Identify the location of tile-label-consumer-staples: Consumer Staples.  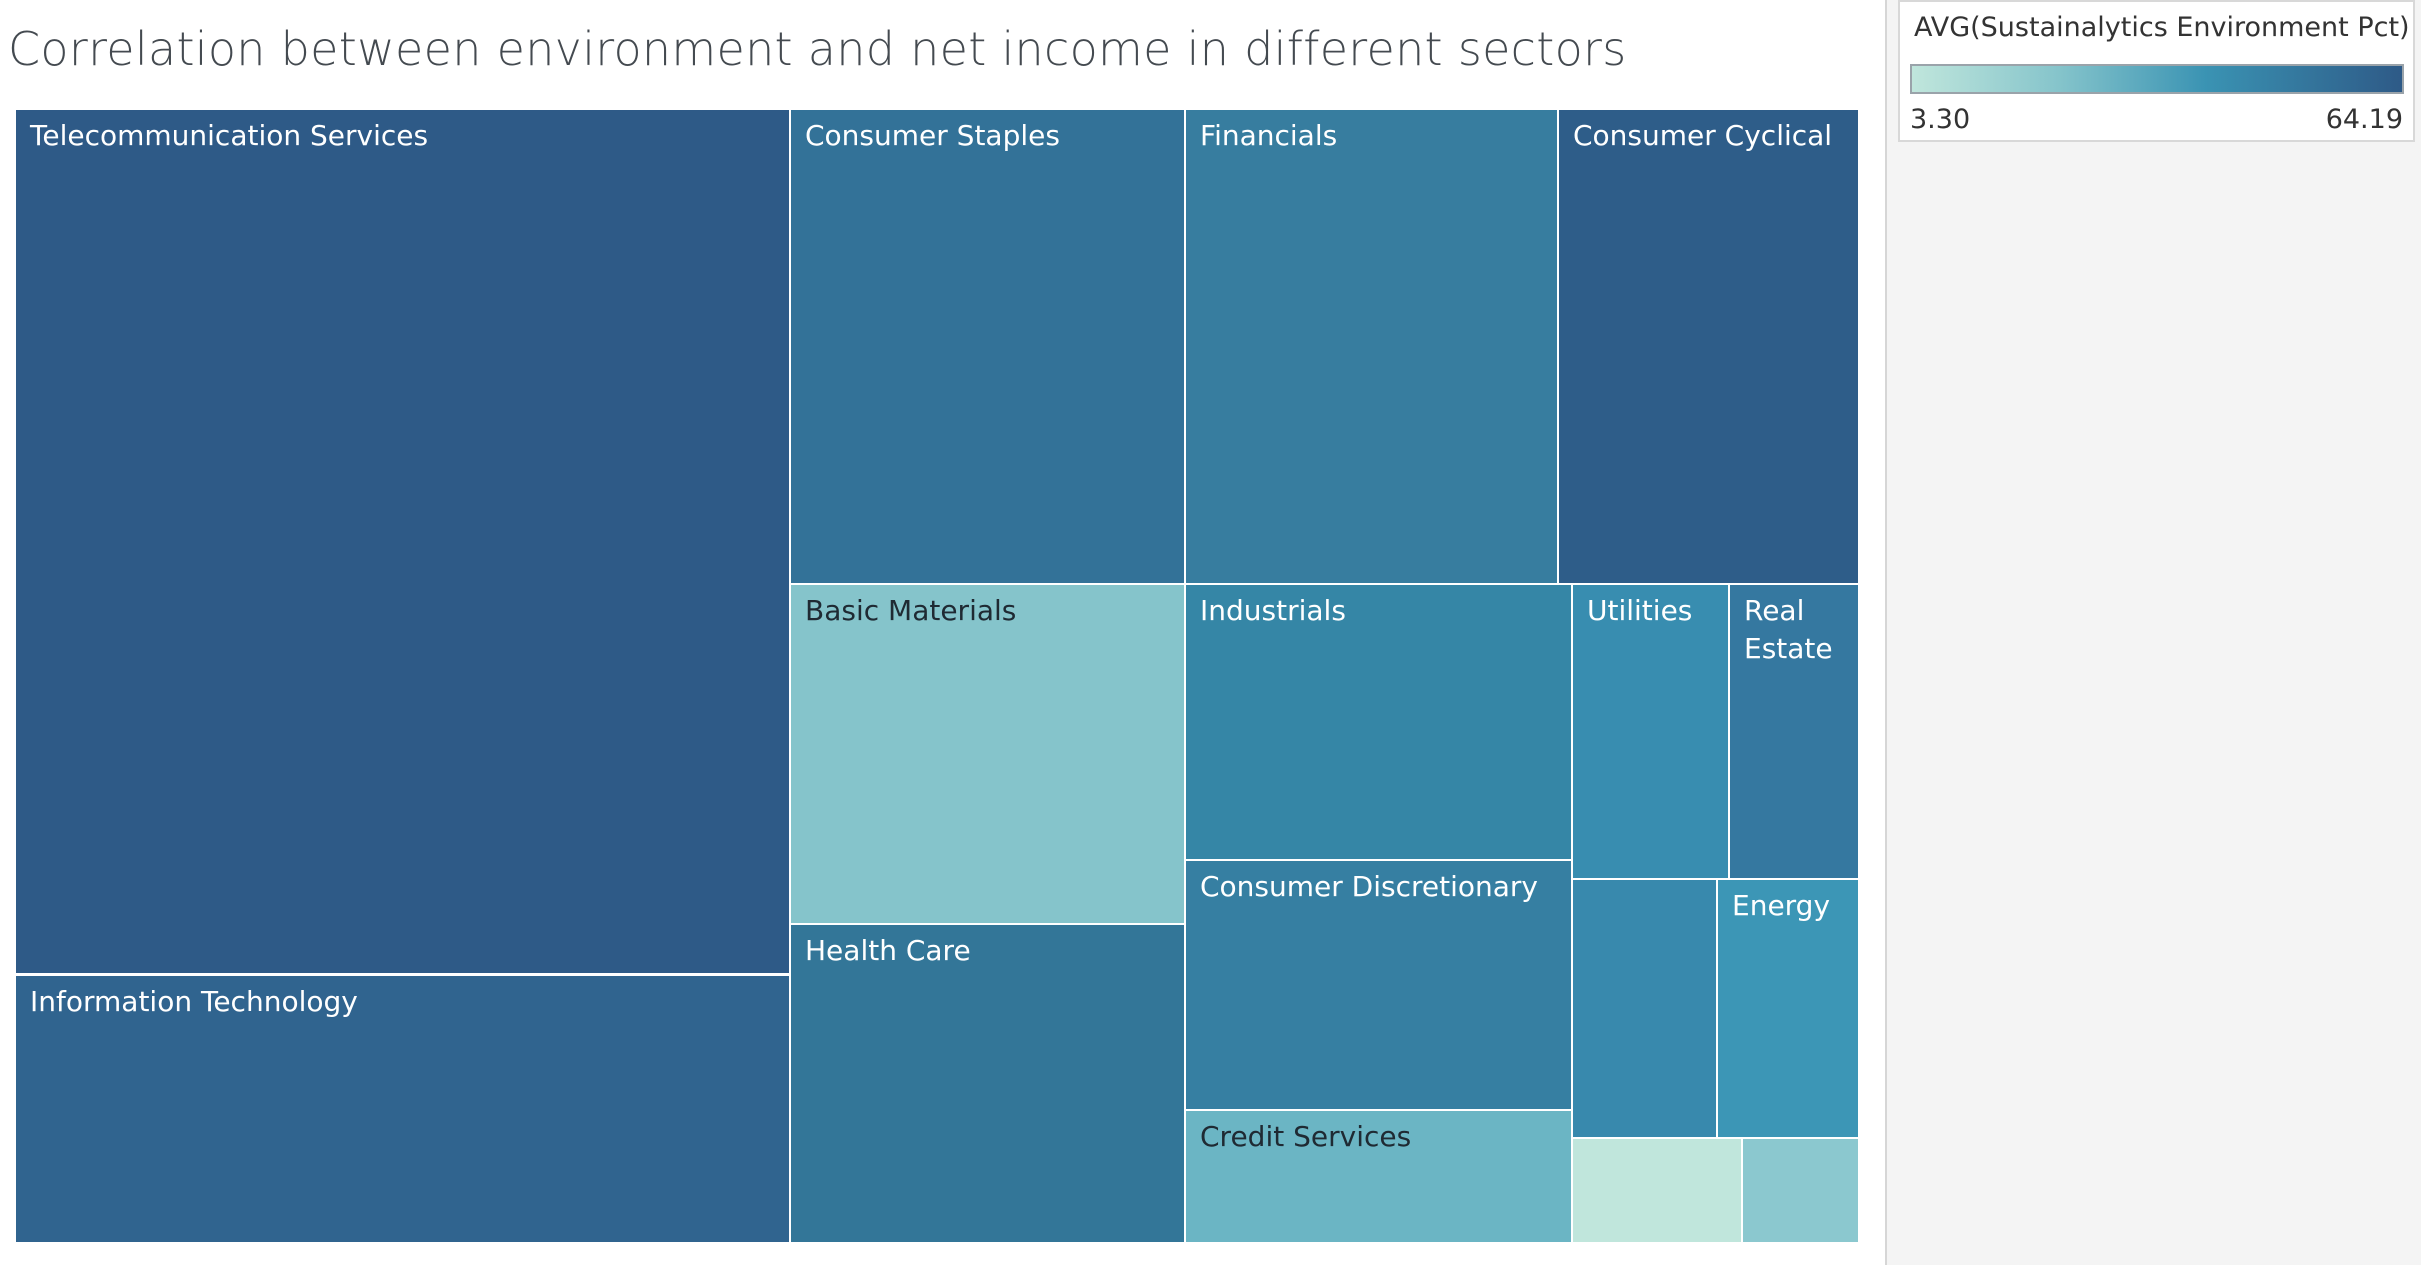
(932, 135).